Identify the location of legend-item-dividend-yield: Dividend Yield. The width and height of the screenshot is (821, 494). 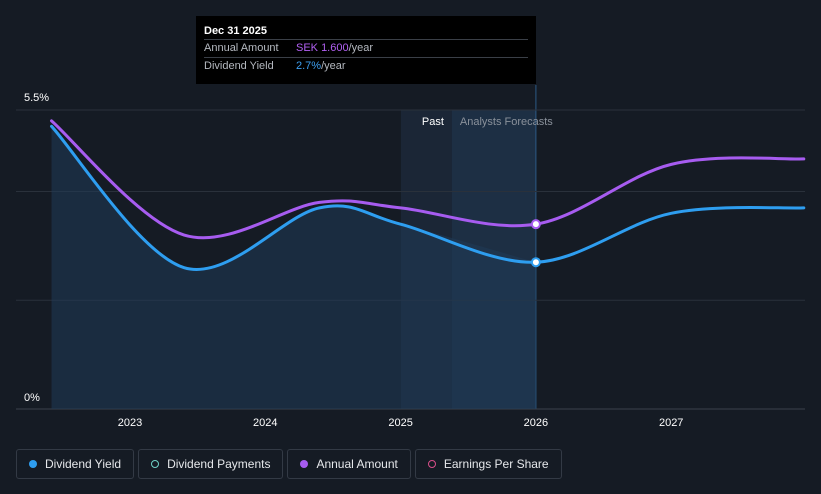
(75, 464).